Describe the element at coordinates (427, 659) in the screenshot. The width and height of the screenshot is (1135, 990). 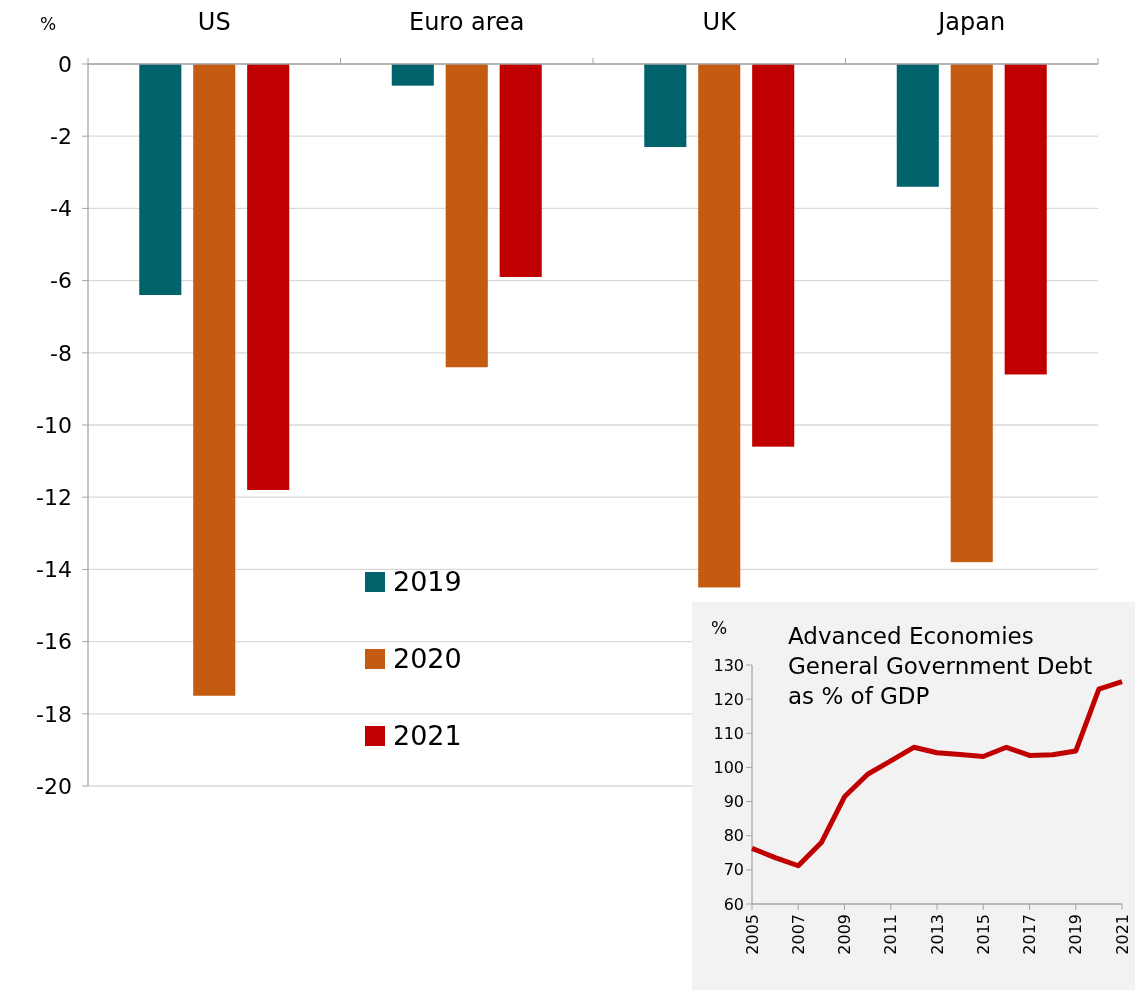
I see `legend-label: 2020` at that location.